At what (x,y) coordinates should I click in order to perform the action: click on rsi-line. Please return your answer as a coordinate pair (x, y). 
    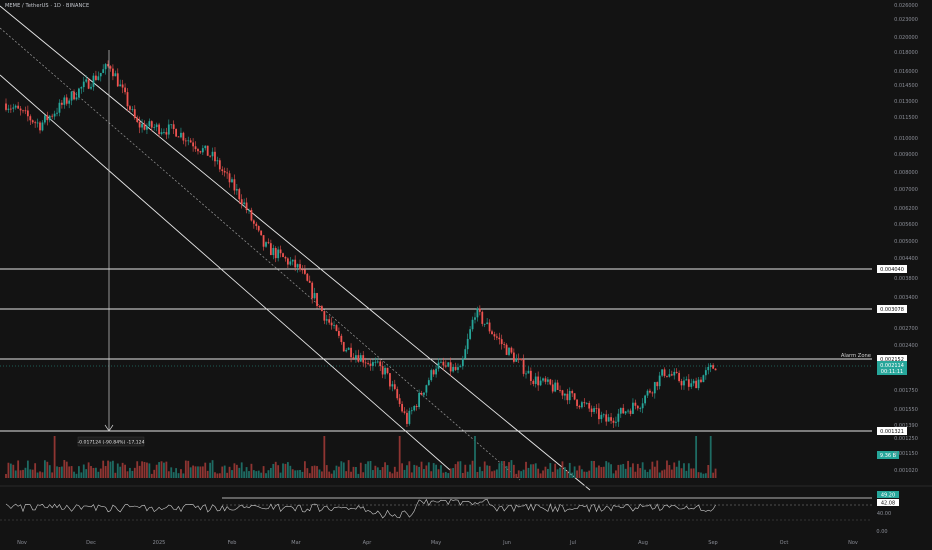
    Looking at the image, I should click on (360, 508).